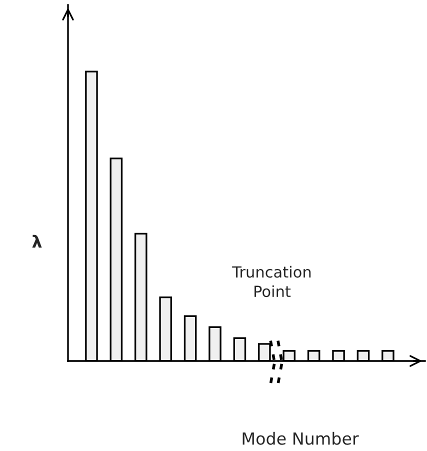 This screenshot has width=427, height=451. I want to click on y-axis-title: λ, so click(37, 241).